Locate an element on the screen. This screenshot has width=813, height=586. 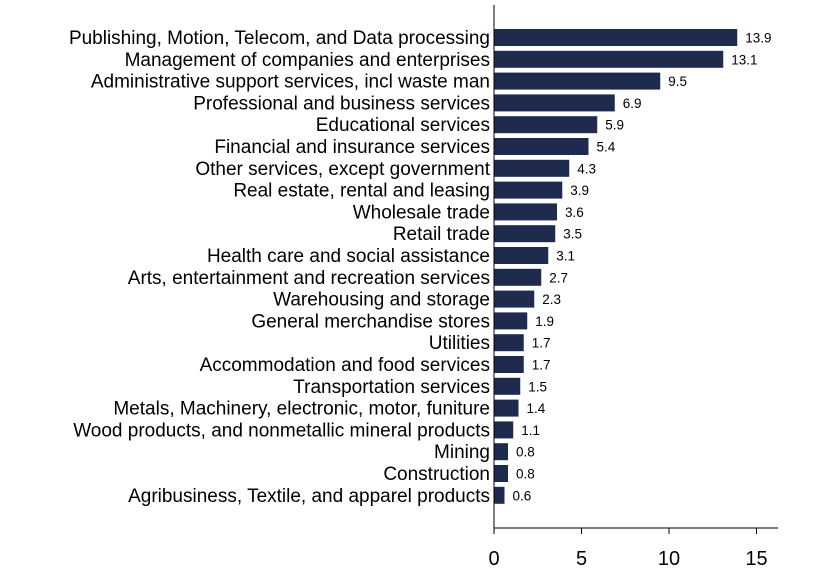
category-label: Other services, except government is located at coordinates (342, 169).